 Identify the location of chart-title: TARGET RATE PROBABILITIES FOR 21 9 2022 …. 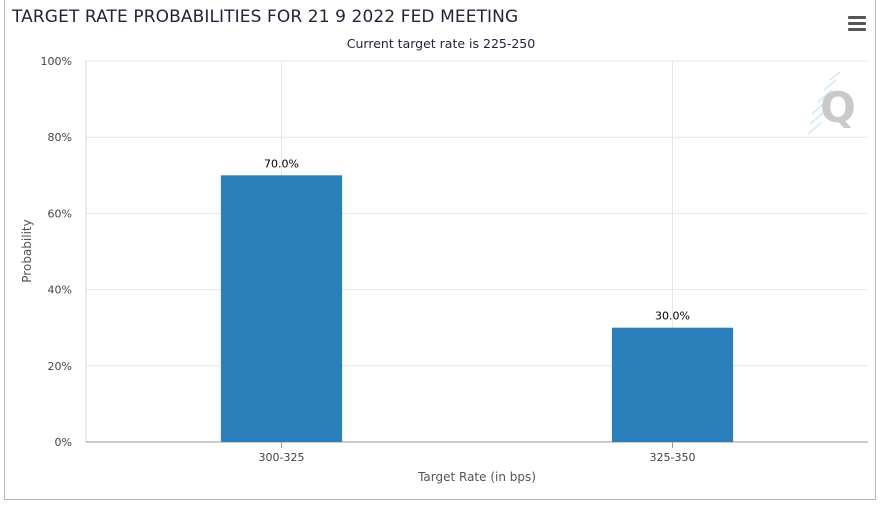
(265, 17).